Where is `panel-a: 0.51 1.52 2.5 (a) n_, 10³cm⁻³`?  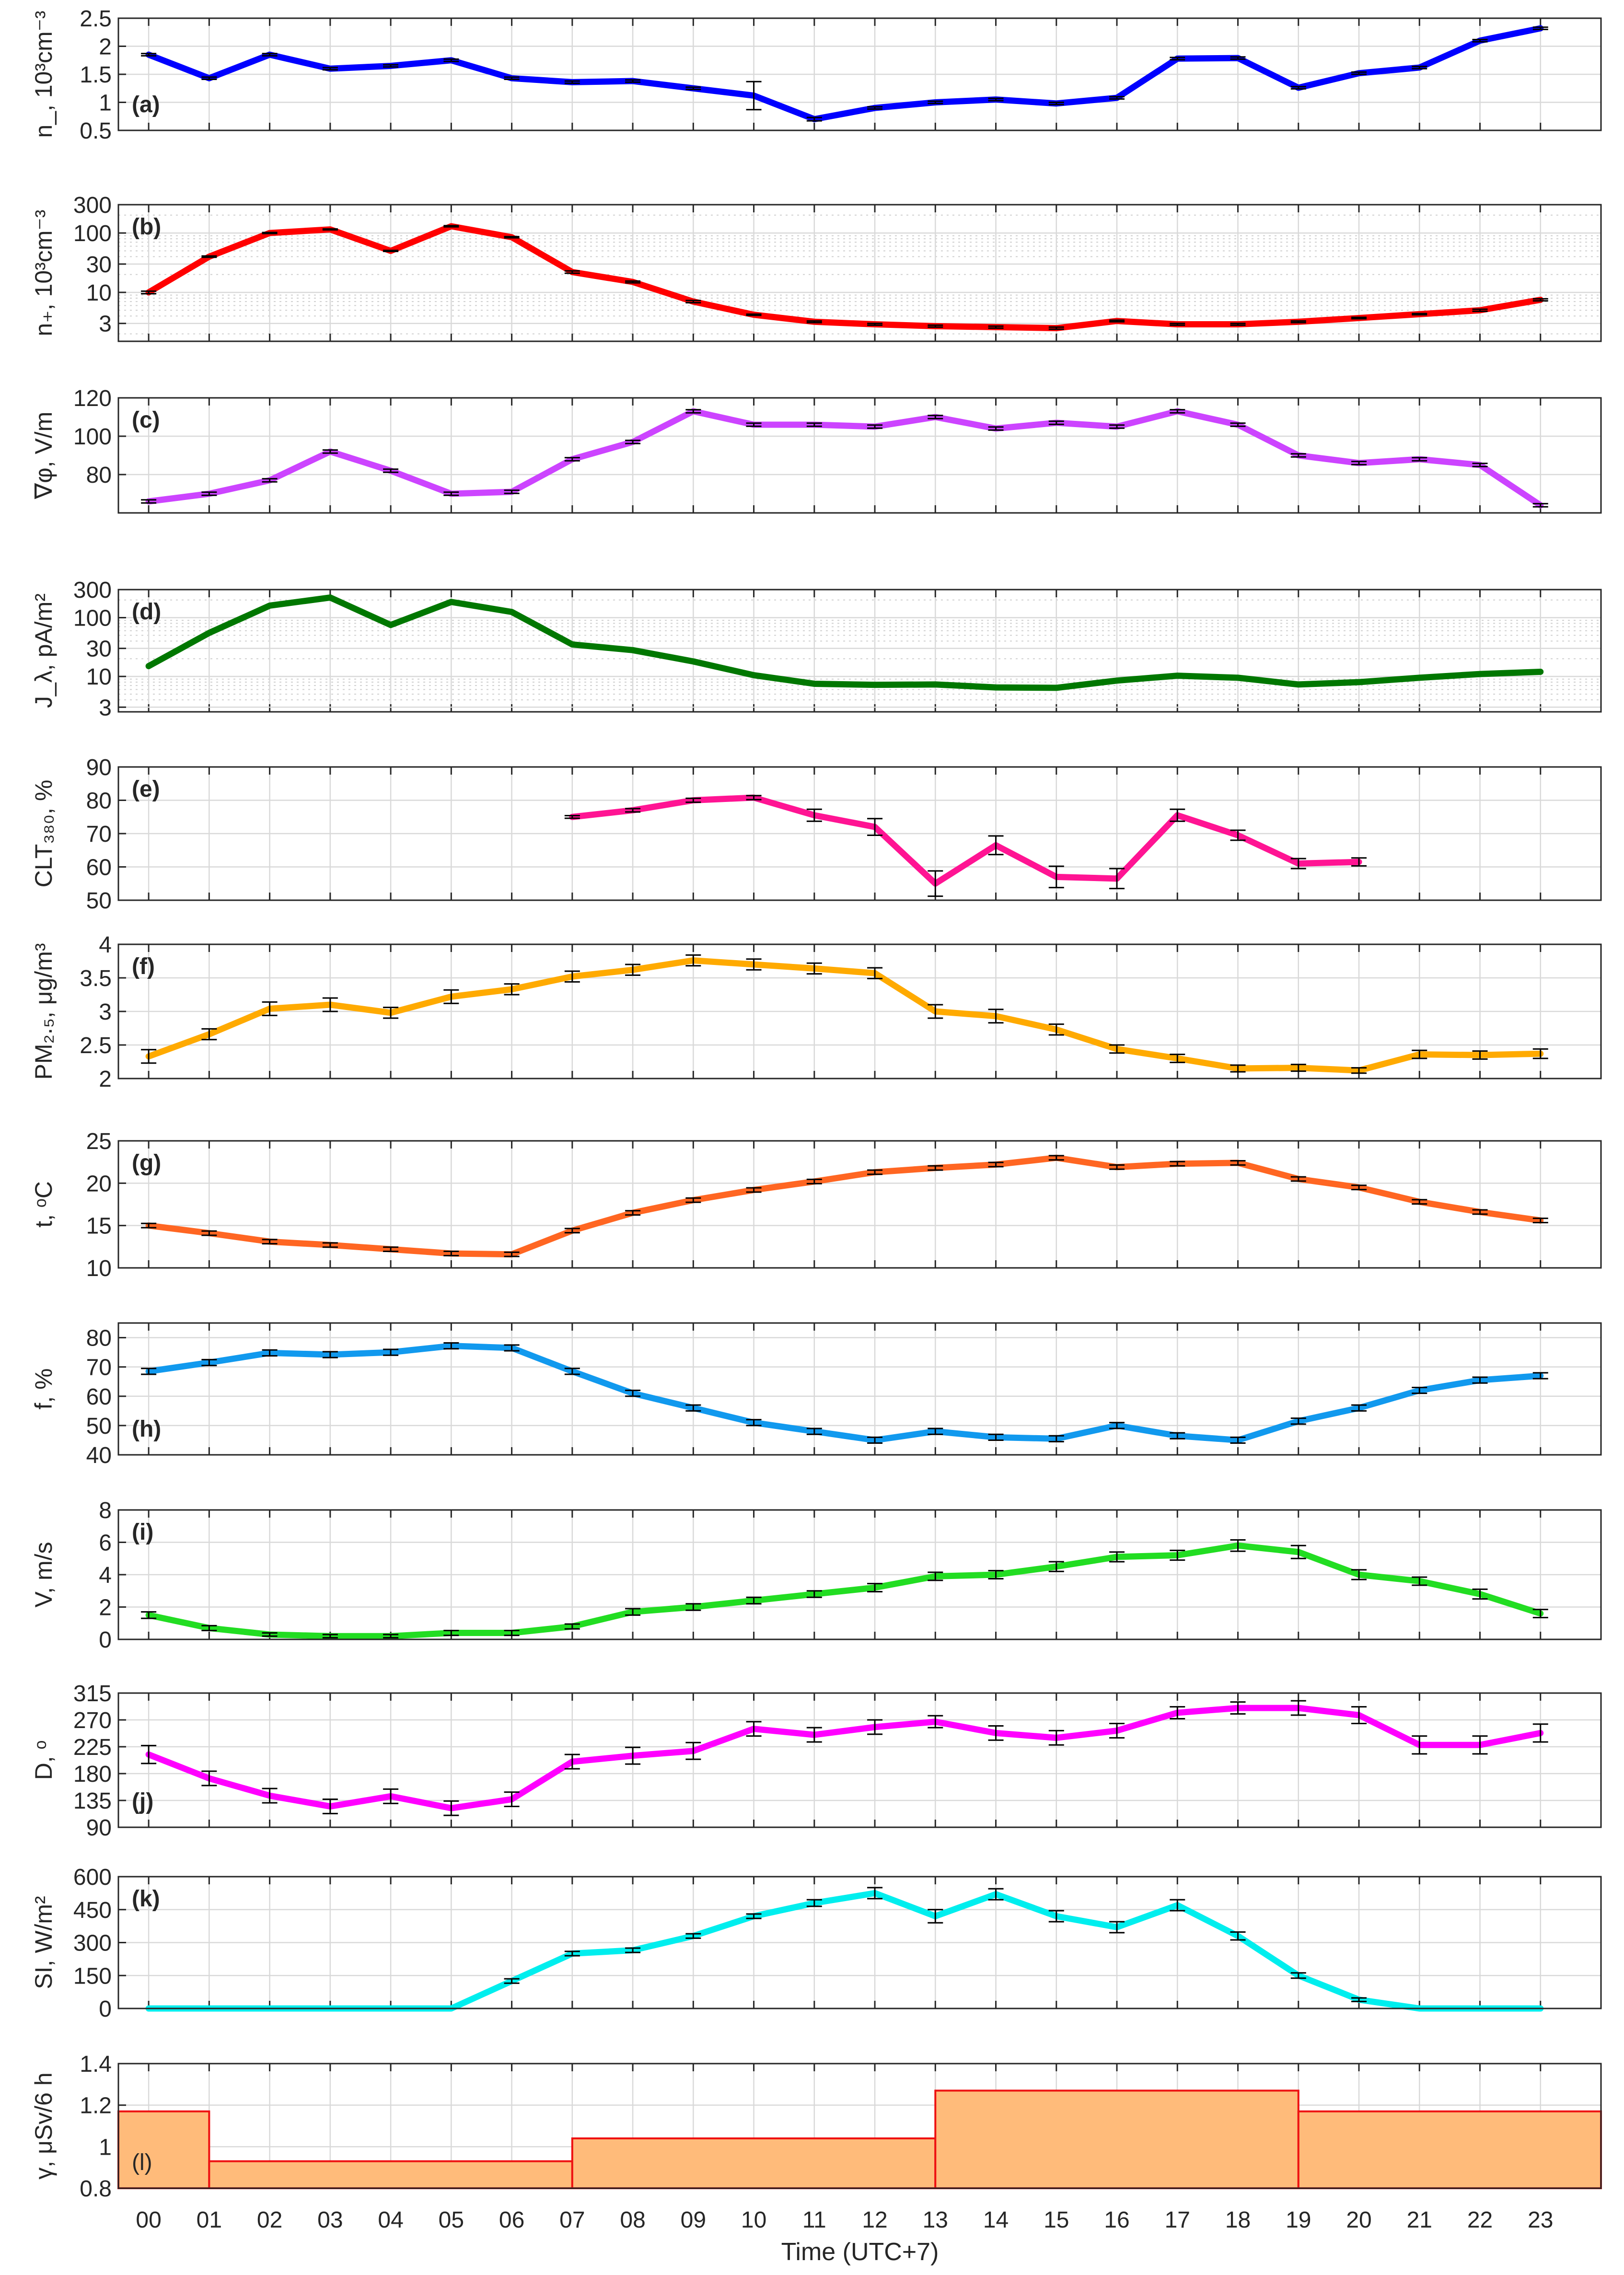
panel-a: 0.51 1.52 2.5 (a) n_, 10³cm⁻³ is located at coordinates (816, 75).